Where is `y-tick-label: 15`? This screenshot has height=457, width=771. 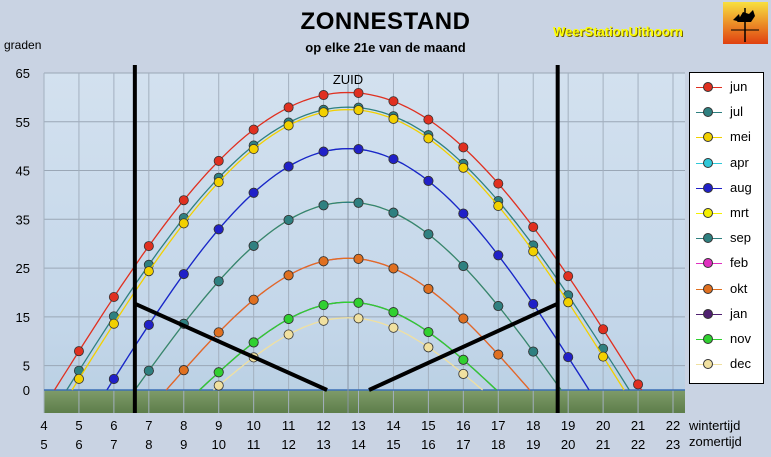 y-tick-label: 15 is located at coordinates (23, 317).